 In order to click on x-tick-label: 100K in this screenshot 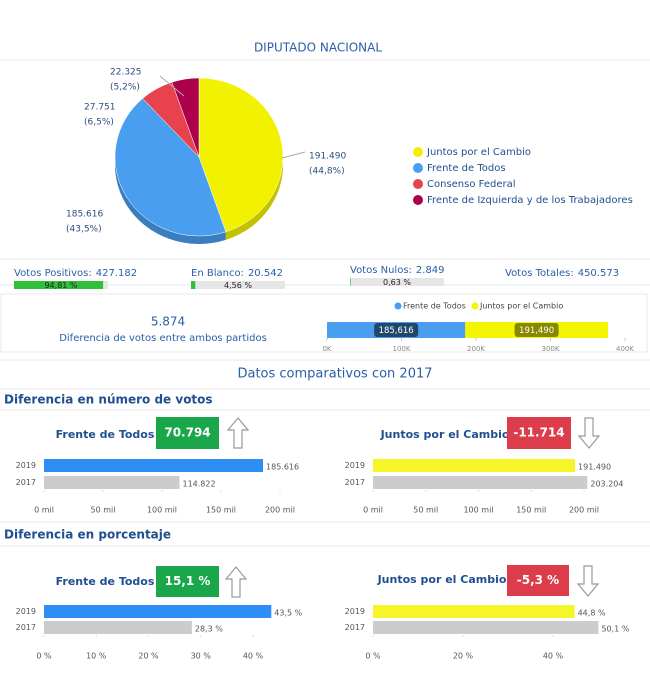, I will do `click(402, 349)`.